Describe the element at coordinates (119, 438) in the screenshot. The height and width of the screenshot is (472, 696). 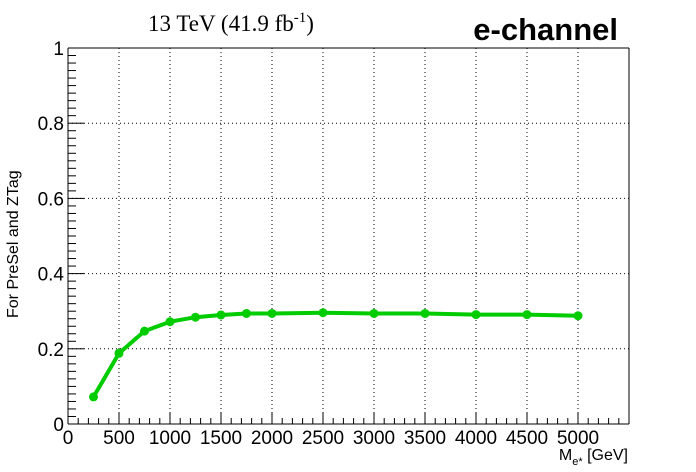
I see `x-tick-label: 500` at that location.